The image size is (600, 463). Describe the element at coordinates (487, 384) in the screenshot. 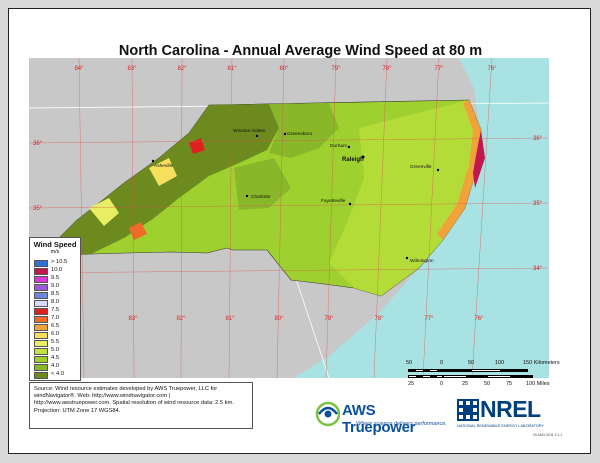

I see `scale-mi-label: 50` at that location.